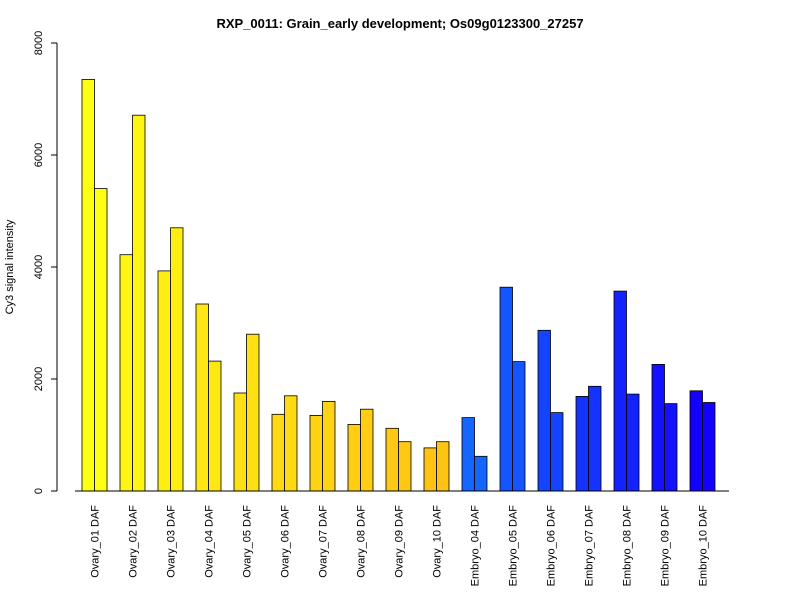 This screenshot has height=600, width=800. I want to click on x-tick-label: Ovary_08 DAF, so click(362, 541).